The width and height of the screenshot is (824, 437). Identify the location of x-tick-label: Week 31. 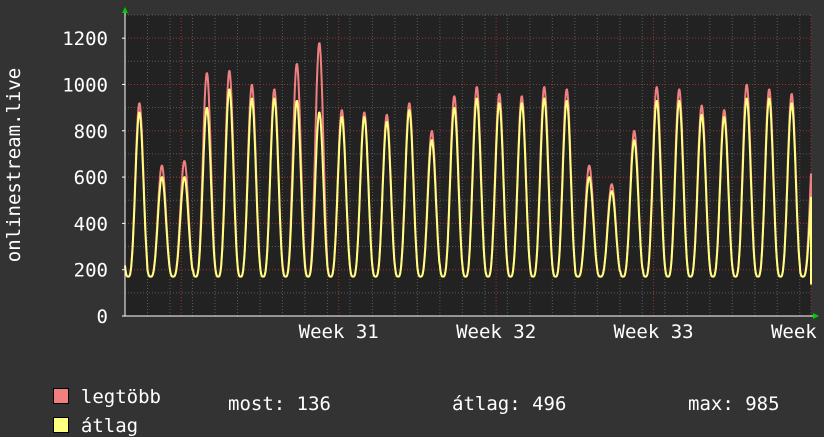
(339, 332).